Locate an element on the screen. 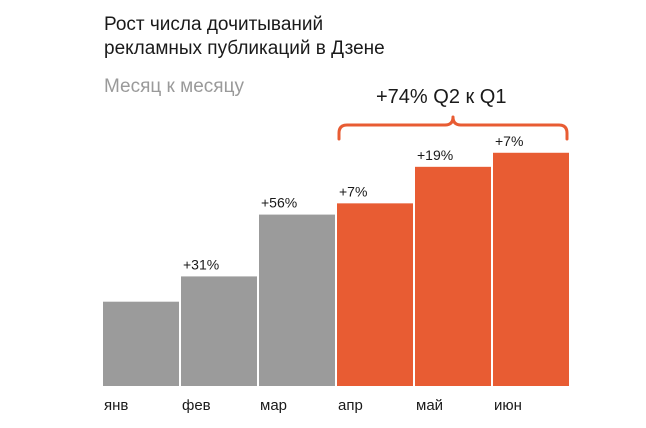  growth-label-мар: +56% is located at coordinates (279, 203).